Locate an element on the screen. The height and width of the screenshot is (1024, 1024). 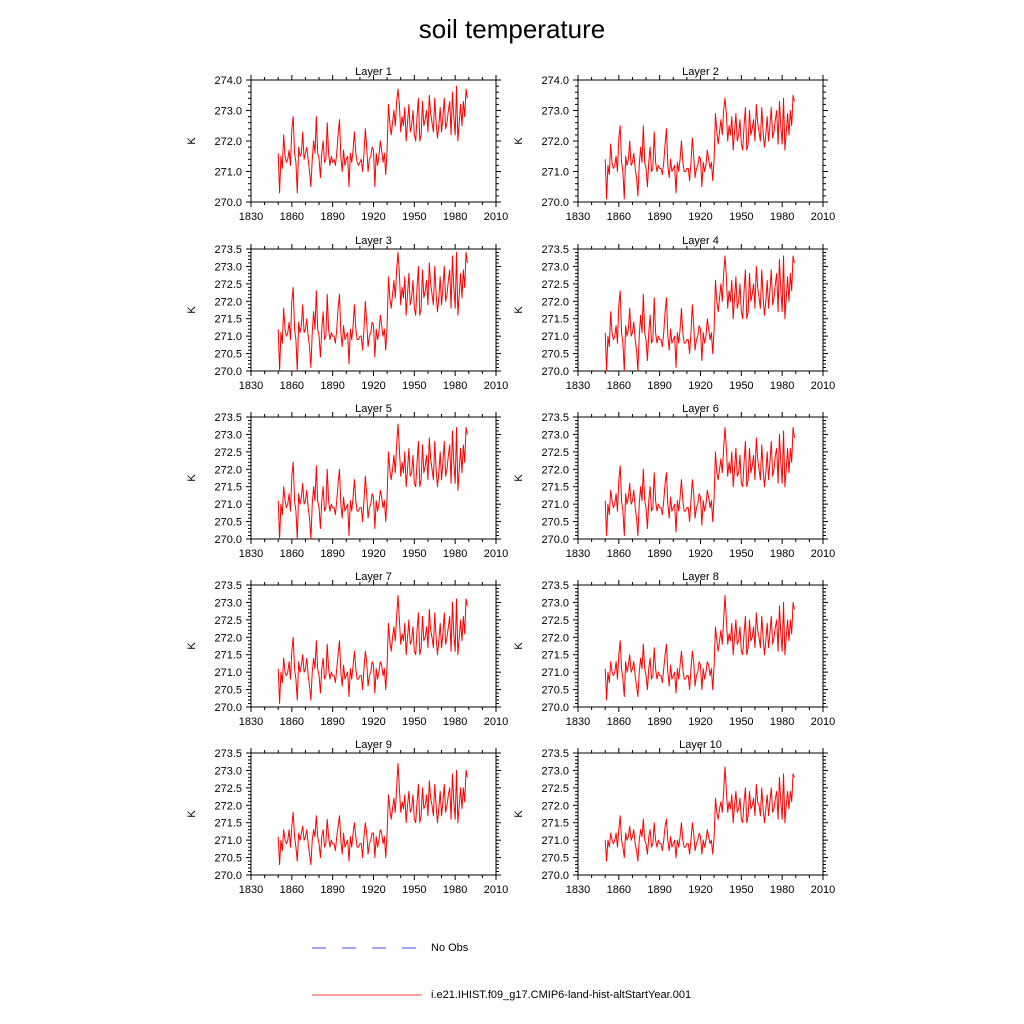
panel-title: Layer 1 is located at coordinates (373, 72).